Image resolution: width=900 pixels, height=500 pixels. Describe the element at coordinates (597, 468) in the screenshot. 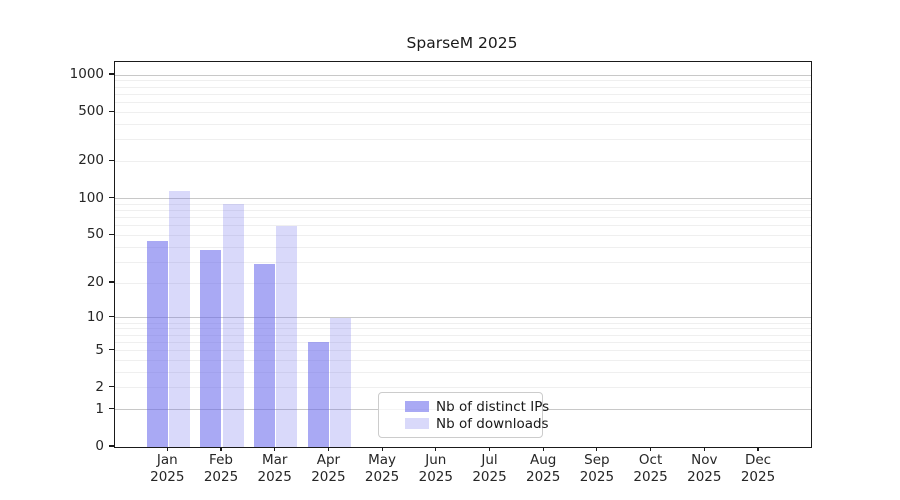

I see `x-tick-label: Sep 2025` at that location.